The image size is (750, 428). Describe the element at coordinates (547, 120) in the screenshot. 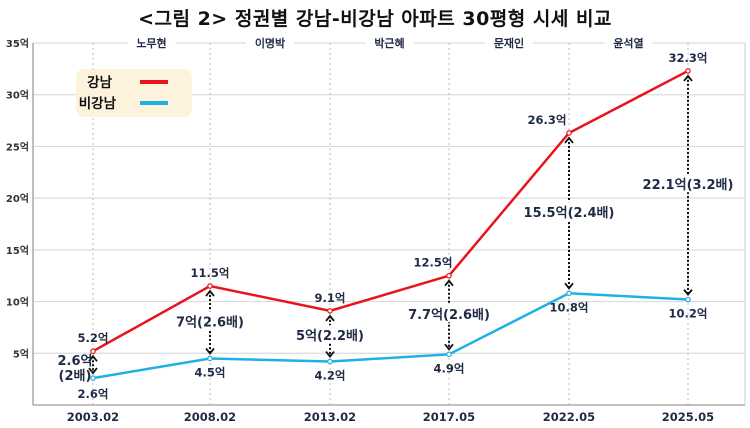

I see `data-label: 26.3억` at that location.